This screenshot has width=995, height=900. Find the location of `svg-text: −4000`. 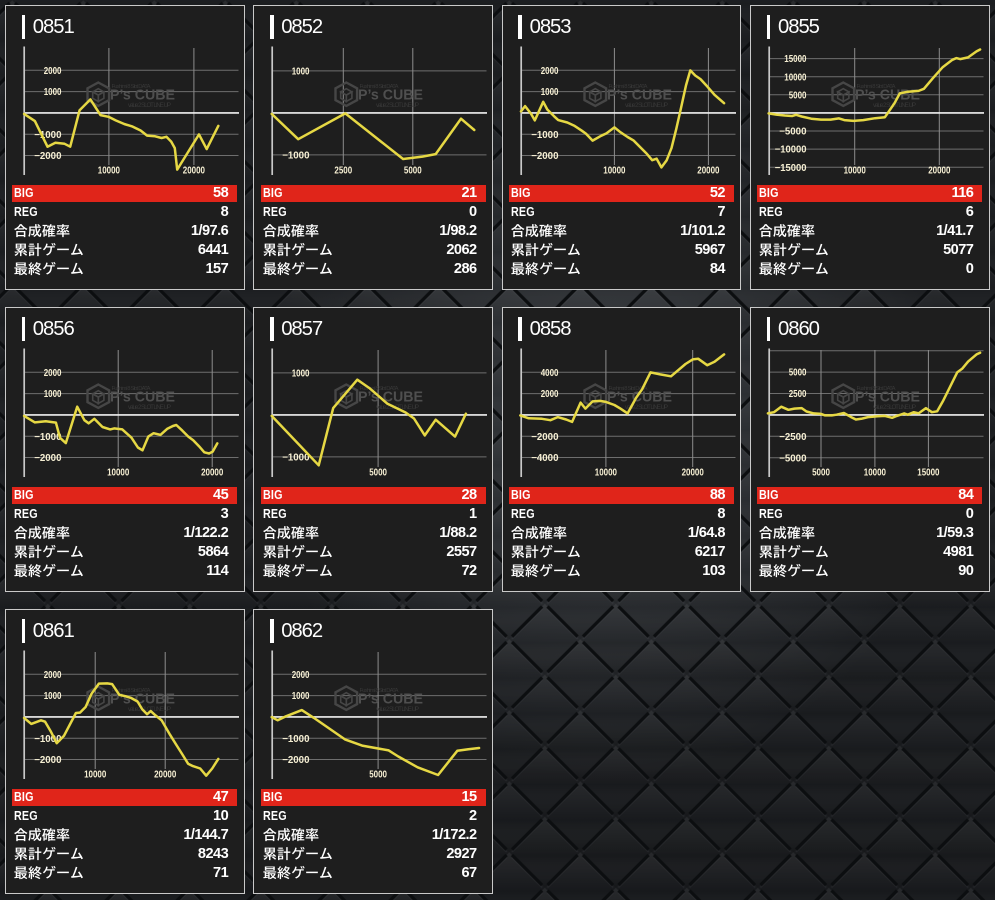

svg-text: −4000 is located at coordinates (545, 458).